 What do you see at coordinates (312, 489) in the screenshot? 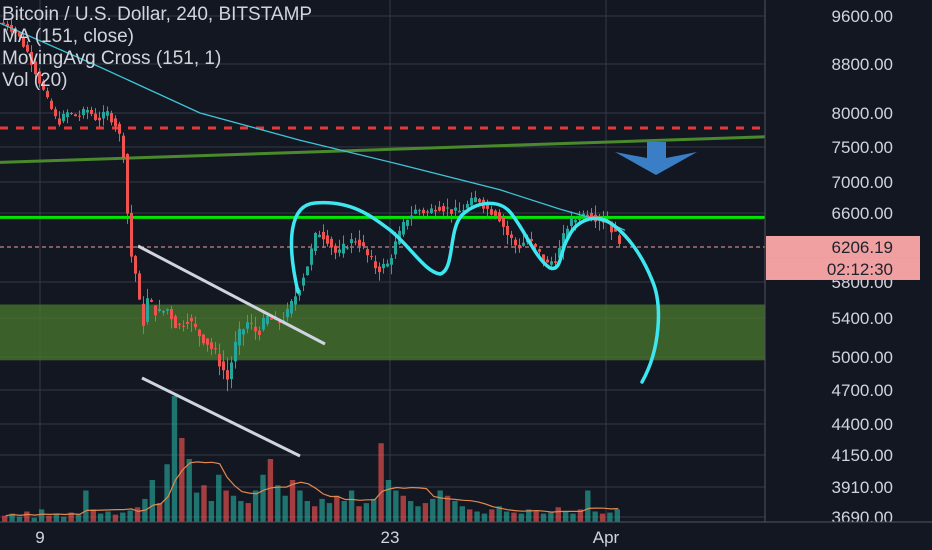
I see `volume-ma-line` at bounding box center [312, 489].